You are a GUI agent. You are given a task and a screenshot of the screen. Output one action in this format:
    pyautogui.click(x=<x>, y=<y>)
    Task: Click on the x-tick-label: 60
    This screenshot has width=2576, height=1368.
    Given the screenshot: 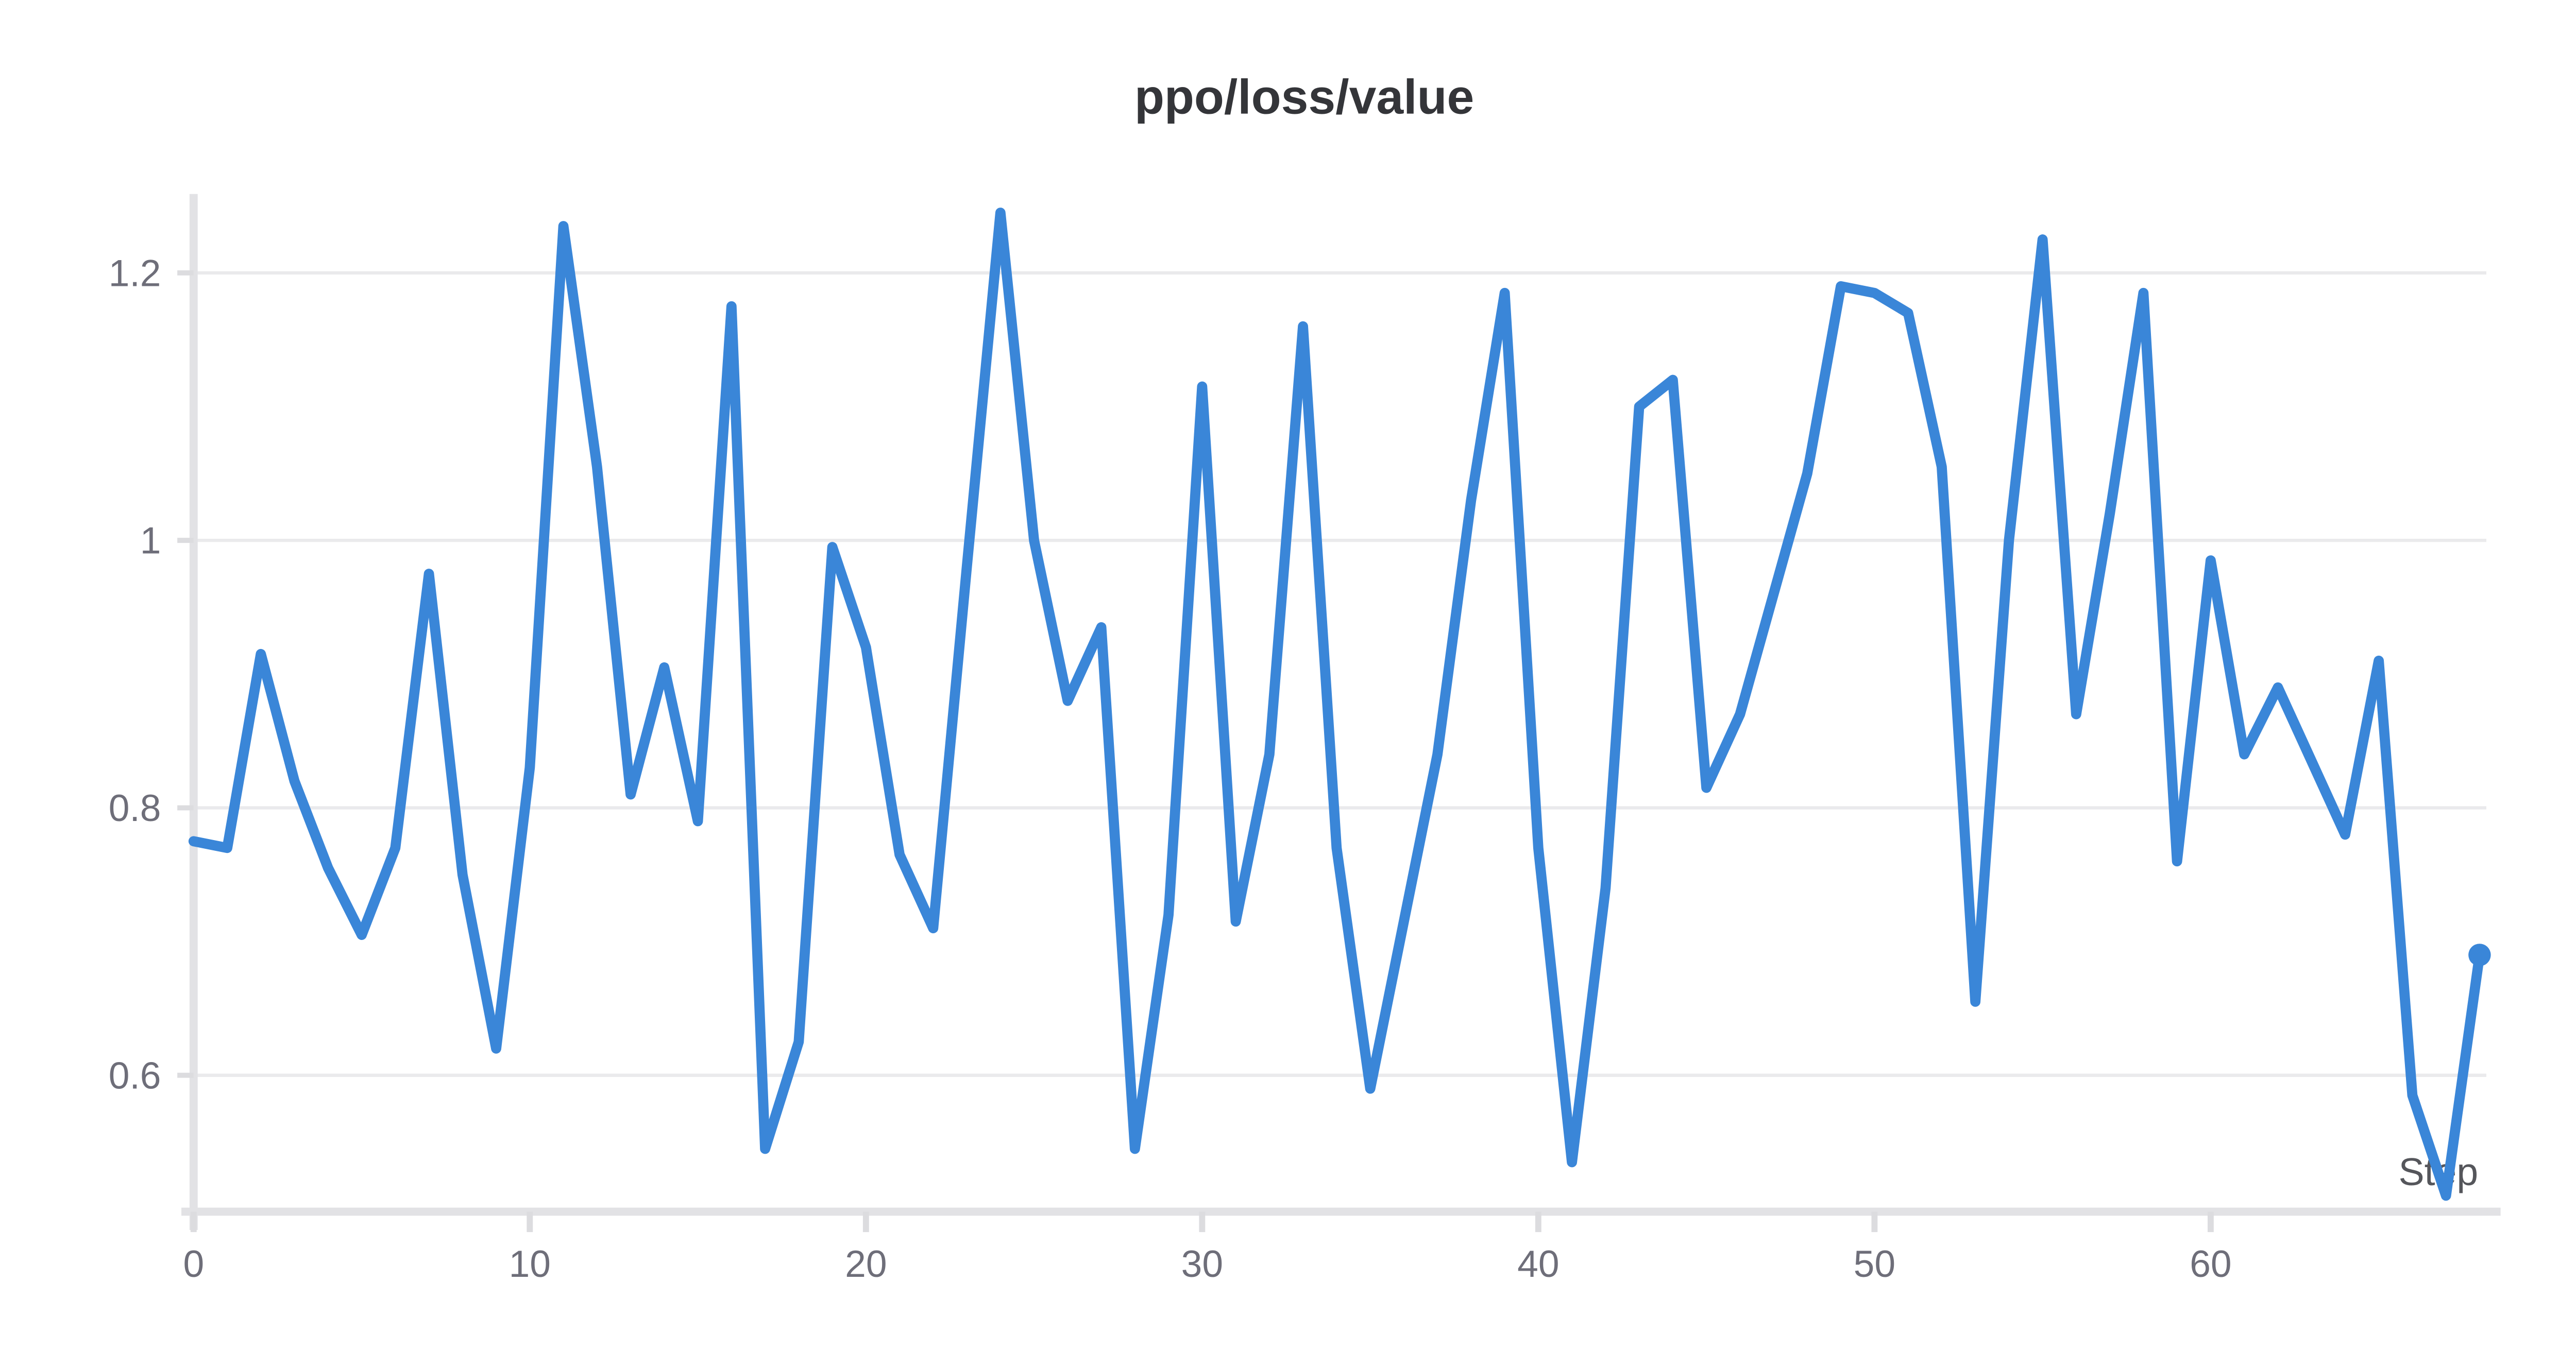 What is the action you would take?
    pyautogui.click(x=2210, y=1264)
    